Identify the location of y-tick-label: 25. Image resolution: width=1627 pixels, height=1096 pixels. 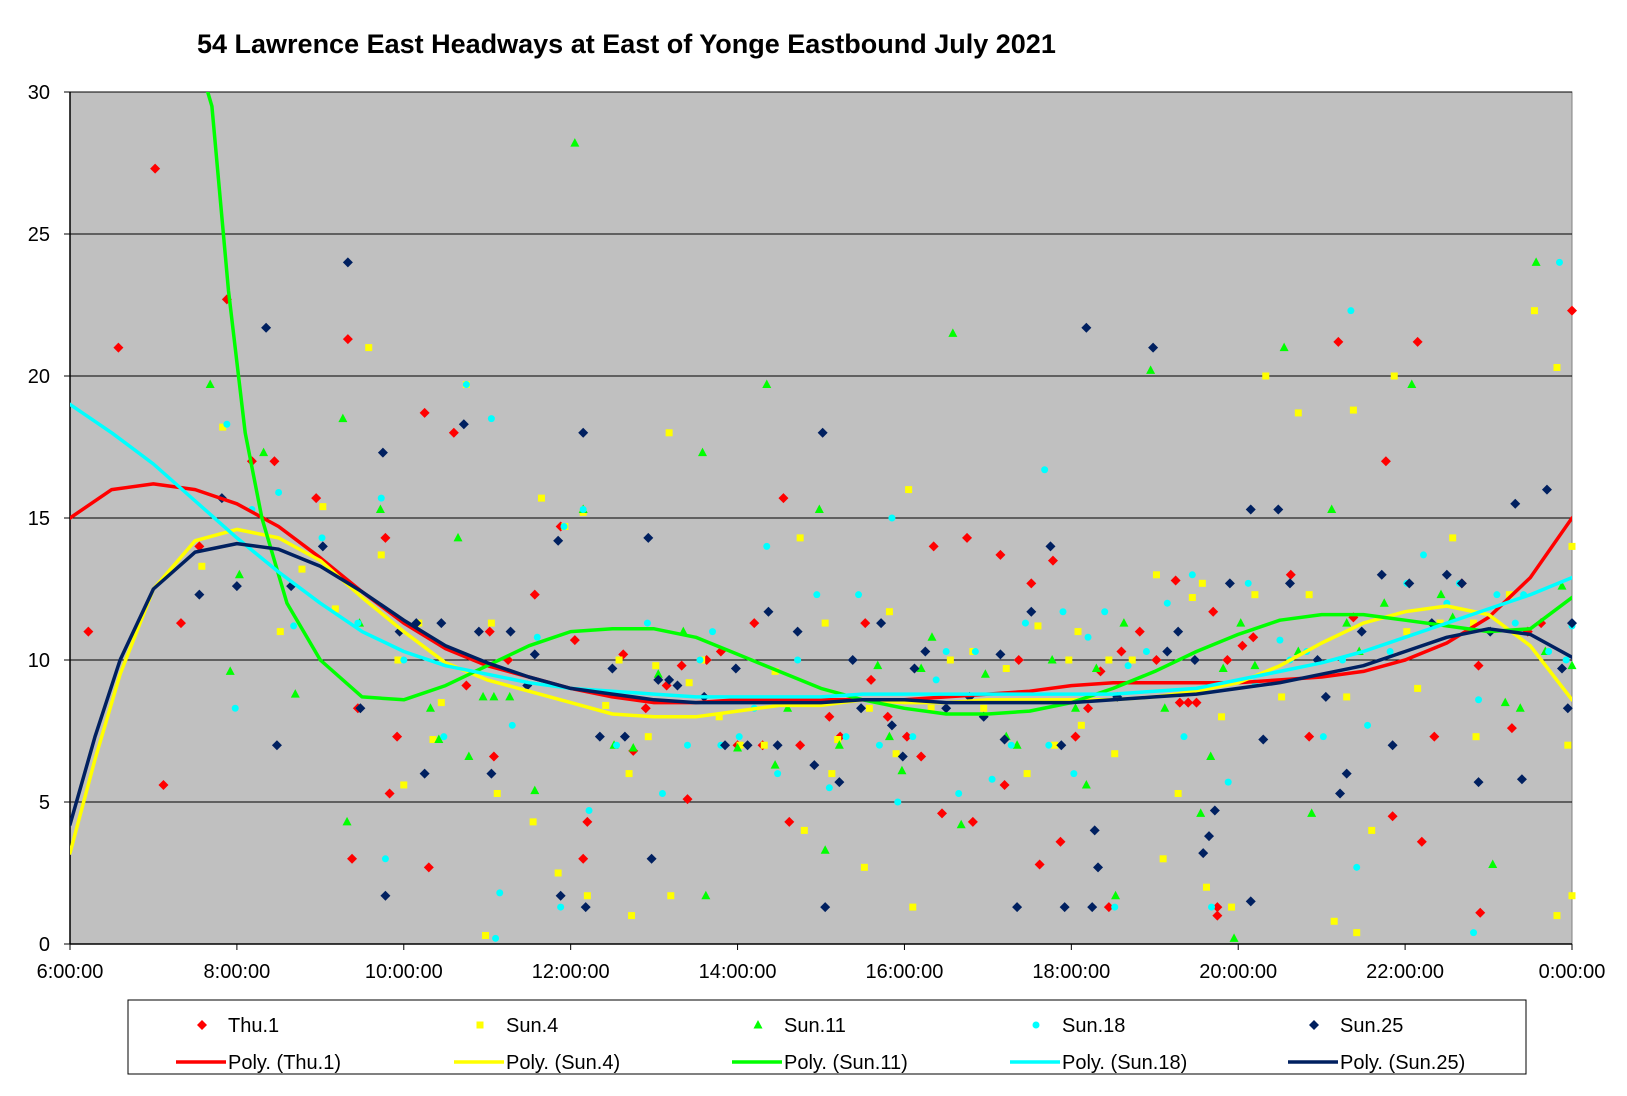
(39, 235).